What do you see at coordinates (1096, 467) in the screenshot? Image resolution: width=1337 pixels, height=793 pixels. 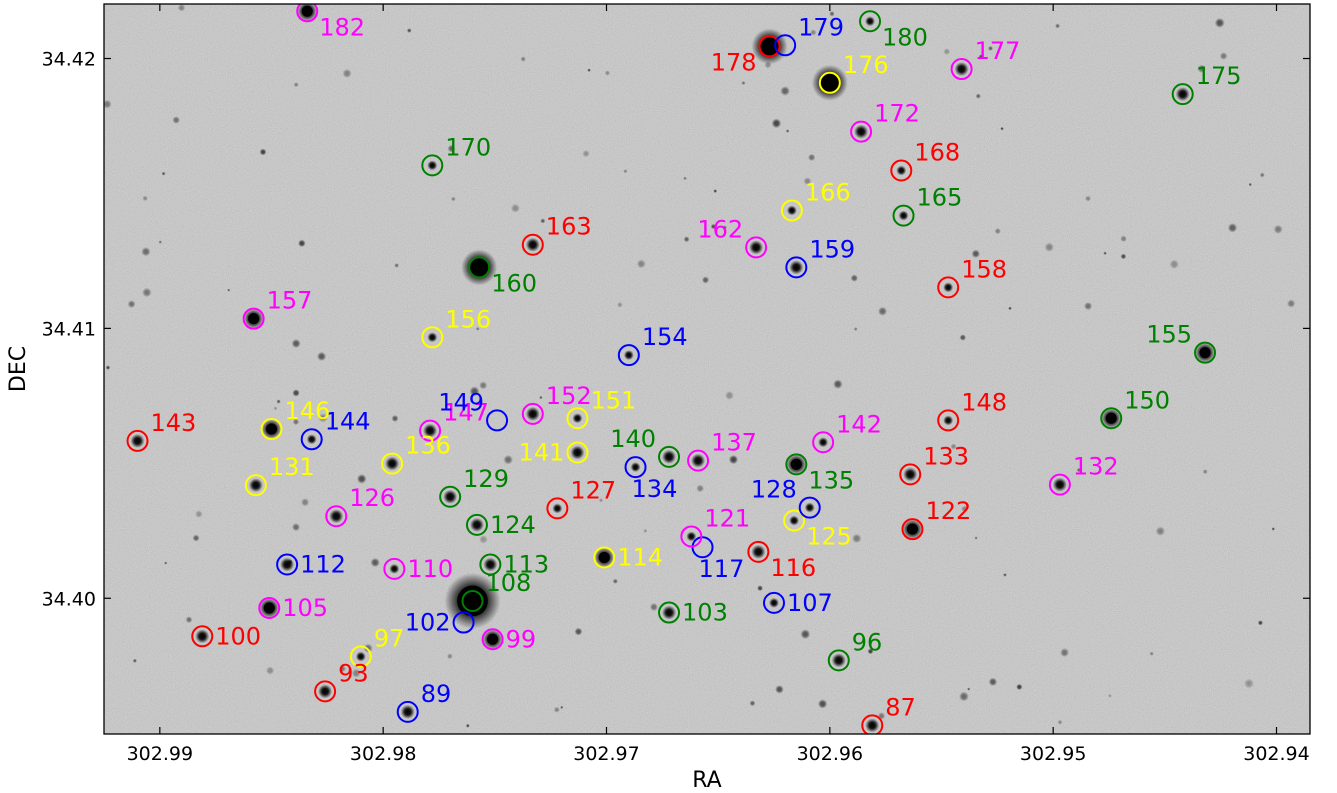 I see `source-label-132: 132` at bounding box center [1096, 467].